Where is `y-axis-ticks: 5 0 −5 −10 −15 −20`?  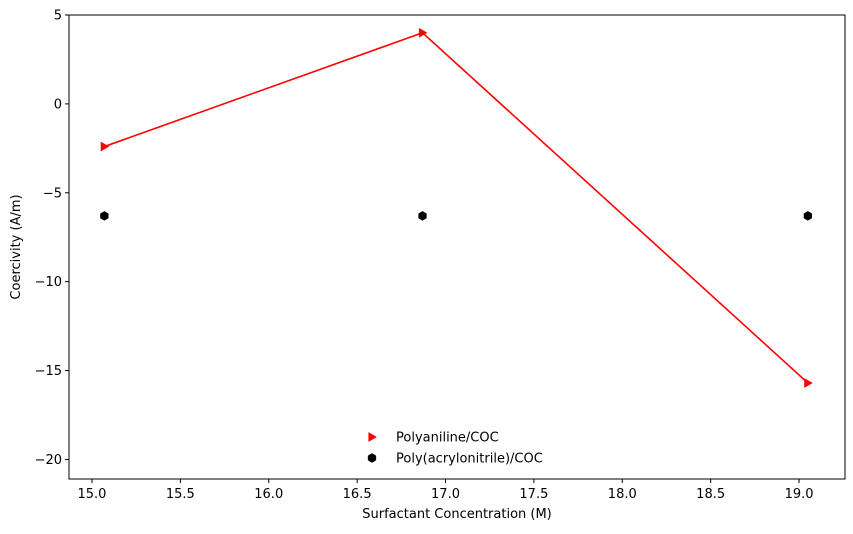 y-axis-ticks: 5 0 −5 −10 −15 −20 is located at coordinates (52, 238).